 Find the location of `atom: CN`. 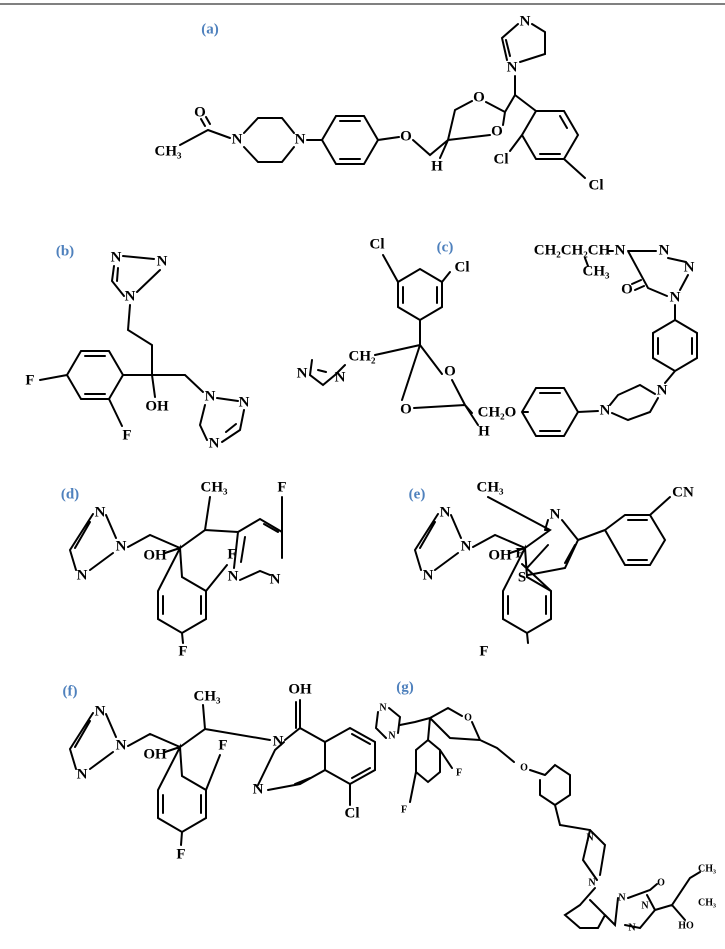

atom: CN is located at coordinates (683, 492).